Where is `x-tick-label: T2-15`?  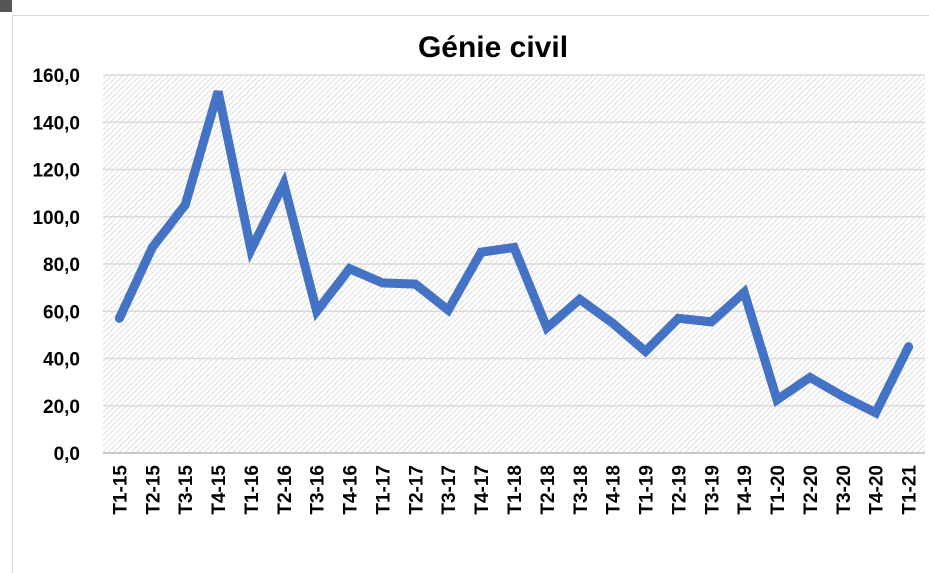
x-tick-label: T2-15 is located at coordinates (153, 490).